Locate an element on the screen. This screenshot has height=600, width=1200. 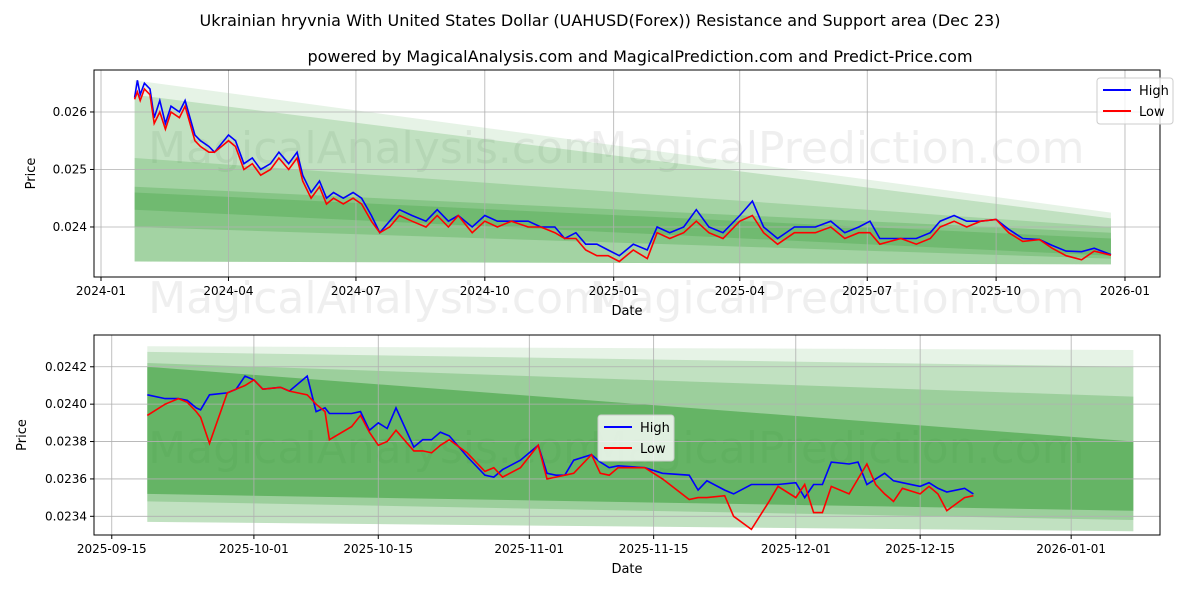
x-tick-label: 2025-10-01 is located at coordinates (254, 549).